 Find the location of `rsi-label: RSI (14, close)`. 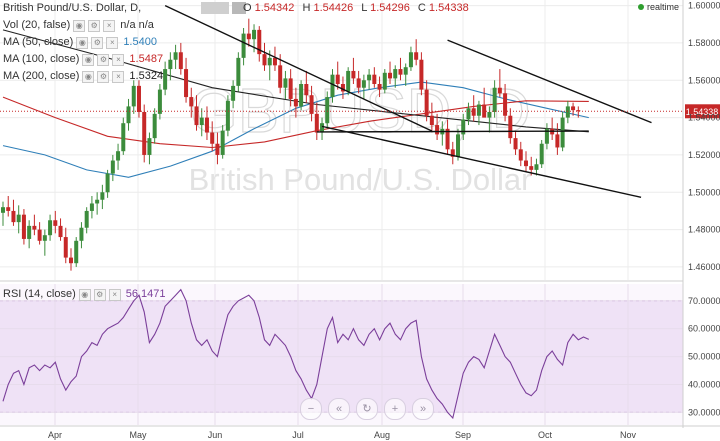

rsi-label: RSI (14, close) is located at coordinates (39, 294).